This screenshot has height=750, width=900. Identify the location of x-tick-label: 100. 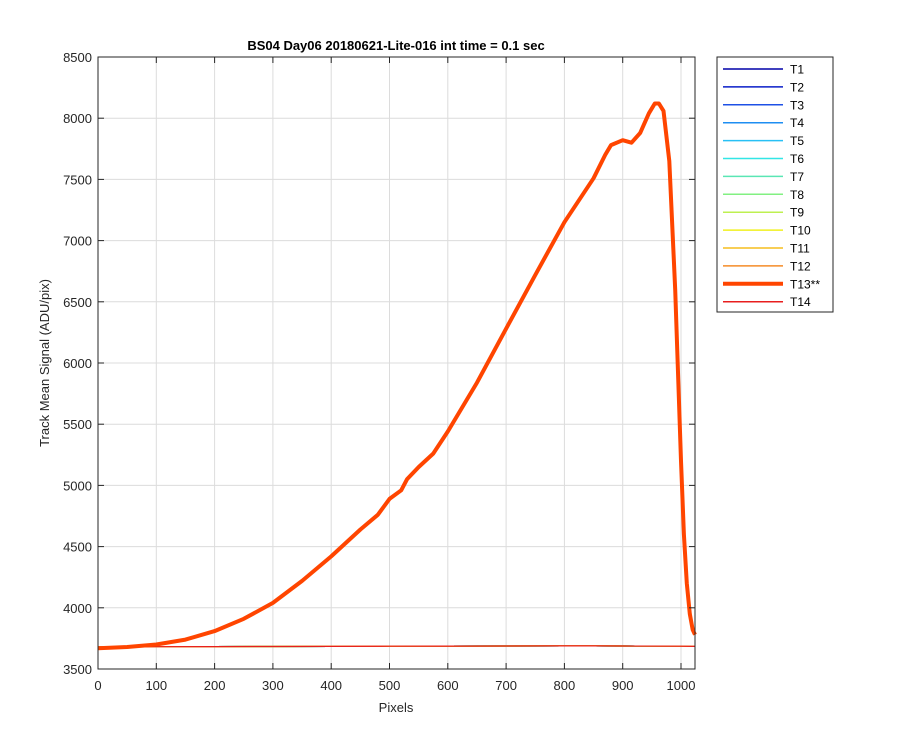
(156, 685).